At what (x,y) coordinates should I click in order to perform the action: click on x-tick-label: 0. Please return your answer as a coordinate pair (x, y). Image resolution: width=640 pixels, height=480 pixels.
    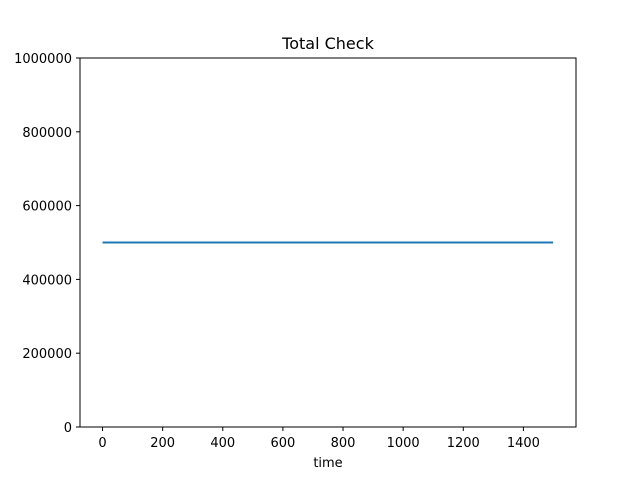
    Looking at the image, I should click on (102, 443).